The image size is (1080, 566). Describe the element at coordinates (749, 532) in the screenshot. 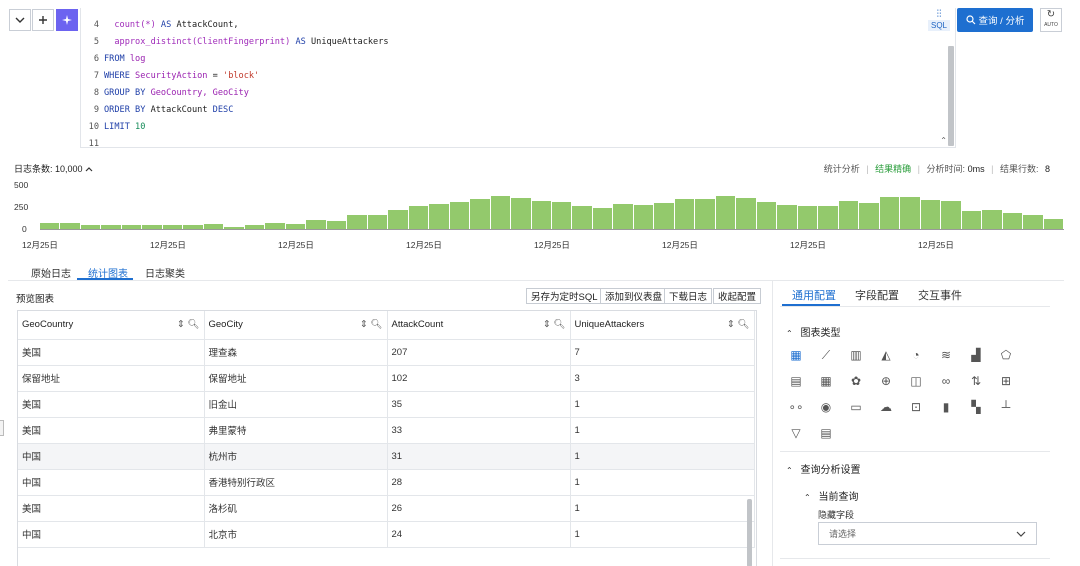

I see `table-scrollbar` at that location.